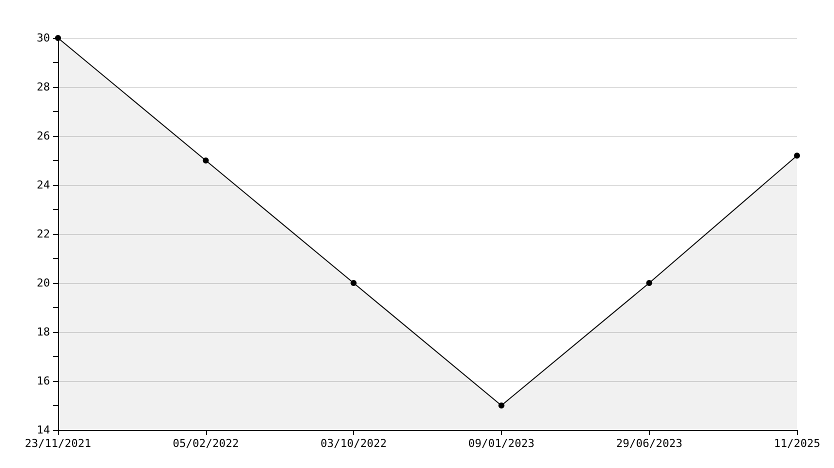 The height and width of the screenshot is (468, 834). Describe the element at coordinates (43, 87) in the screenshot. I see `y-tick-label: 28` at that location.